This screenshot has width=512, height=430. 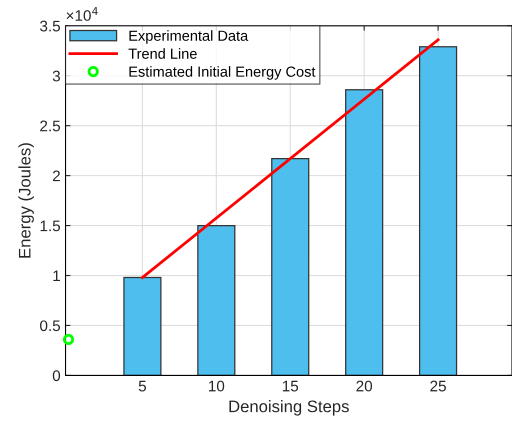 What do you see at coordinates (56, 176) in the screenshot?
I see `y-tick-label: 2` at bounding box center [56, 176].